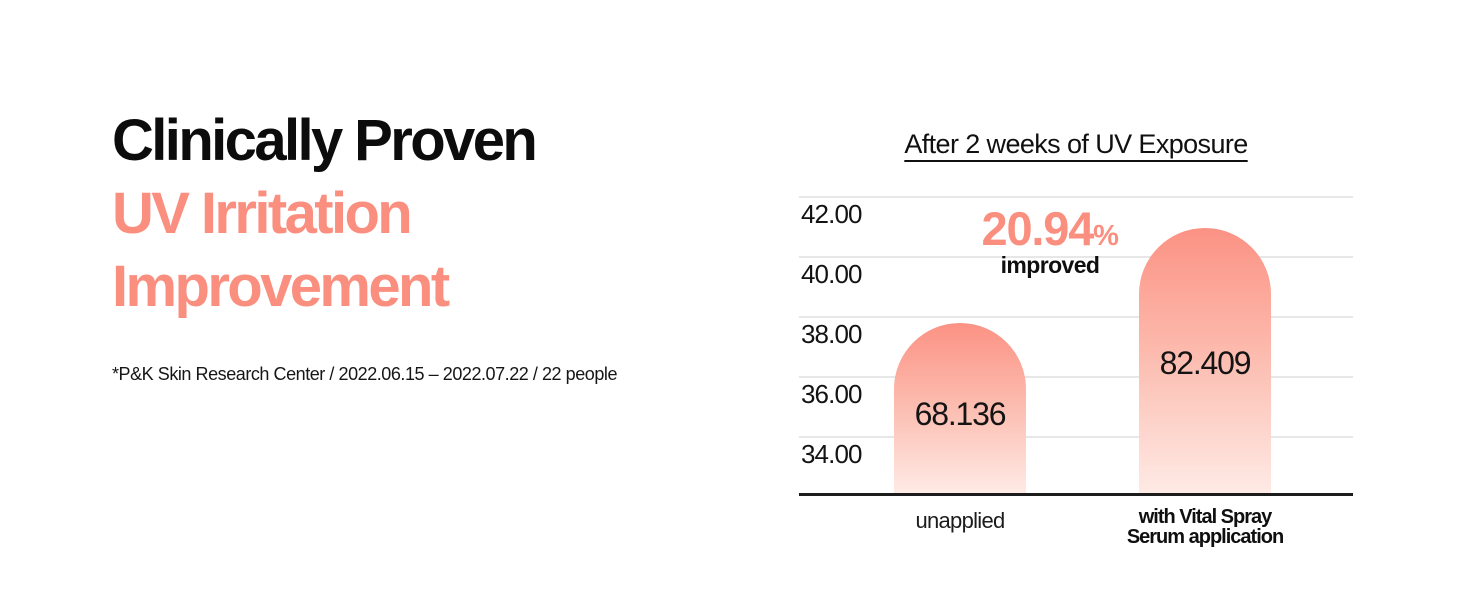  Describe the element at coordinates (1205, 363) in the screenshot. I see `bar-value-with-serum: 82.409` at that location.